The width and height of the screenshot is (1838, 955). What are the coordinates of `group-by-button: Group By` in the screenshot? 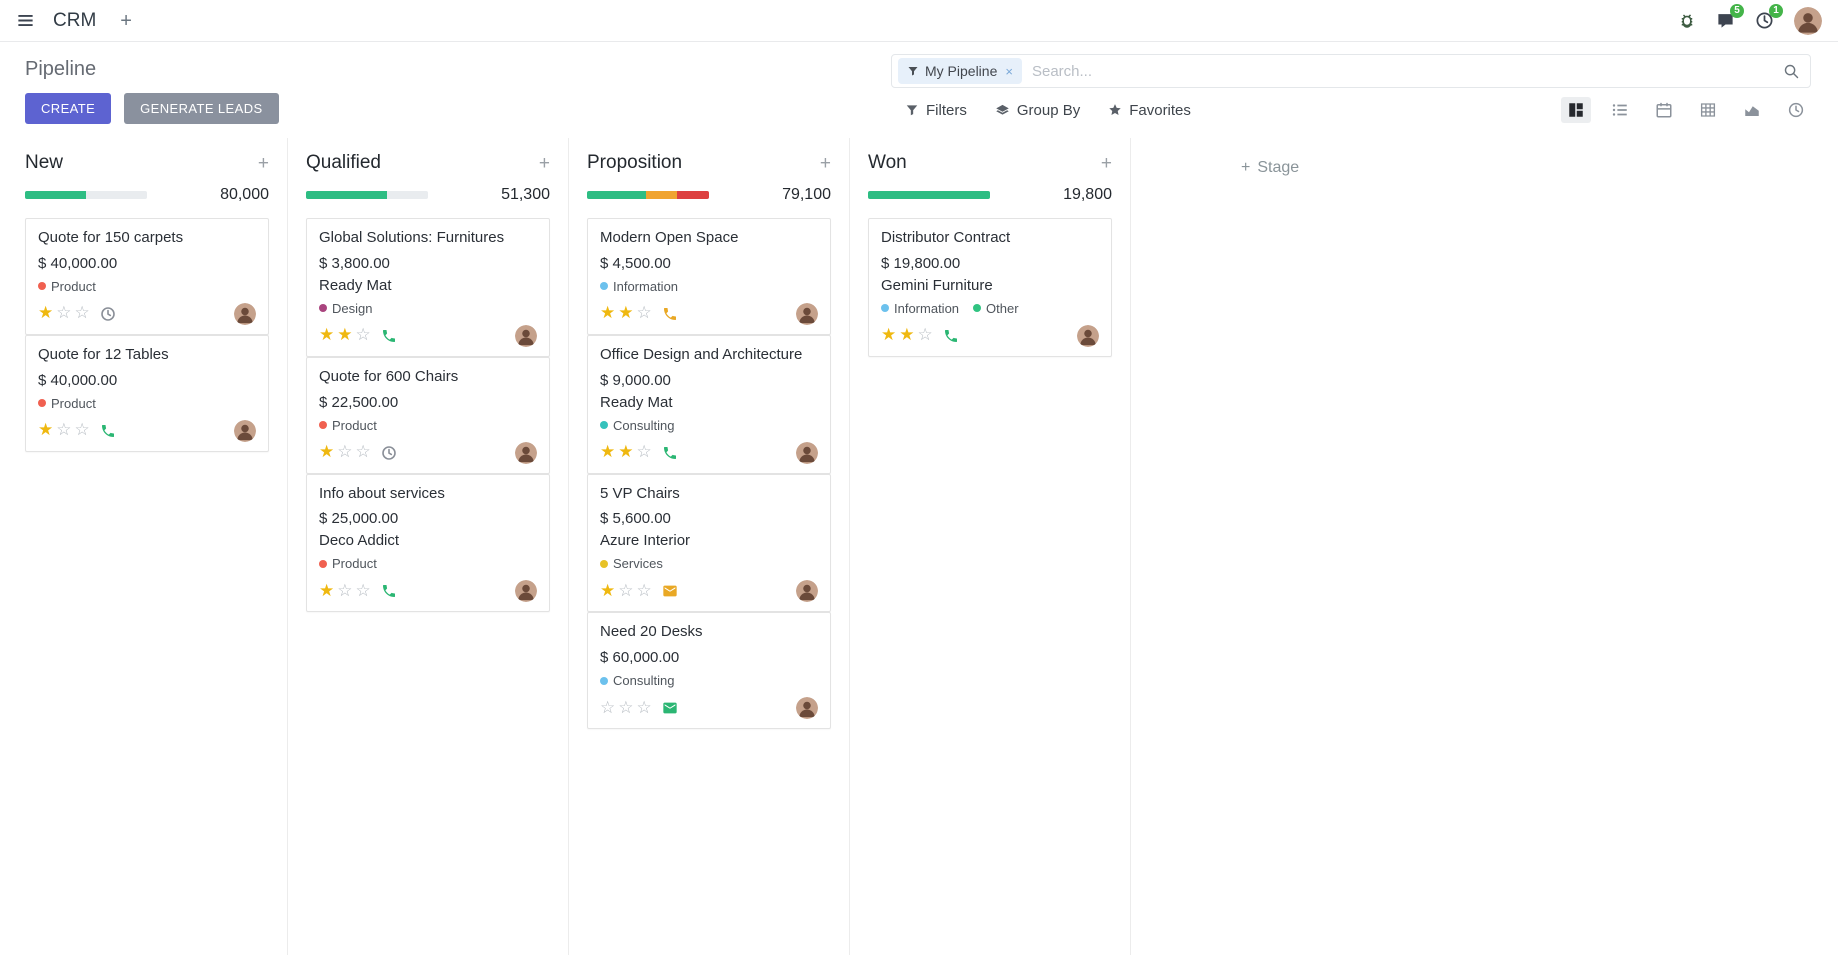 It's located at (1037, 110).